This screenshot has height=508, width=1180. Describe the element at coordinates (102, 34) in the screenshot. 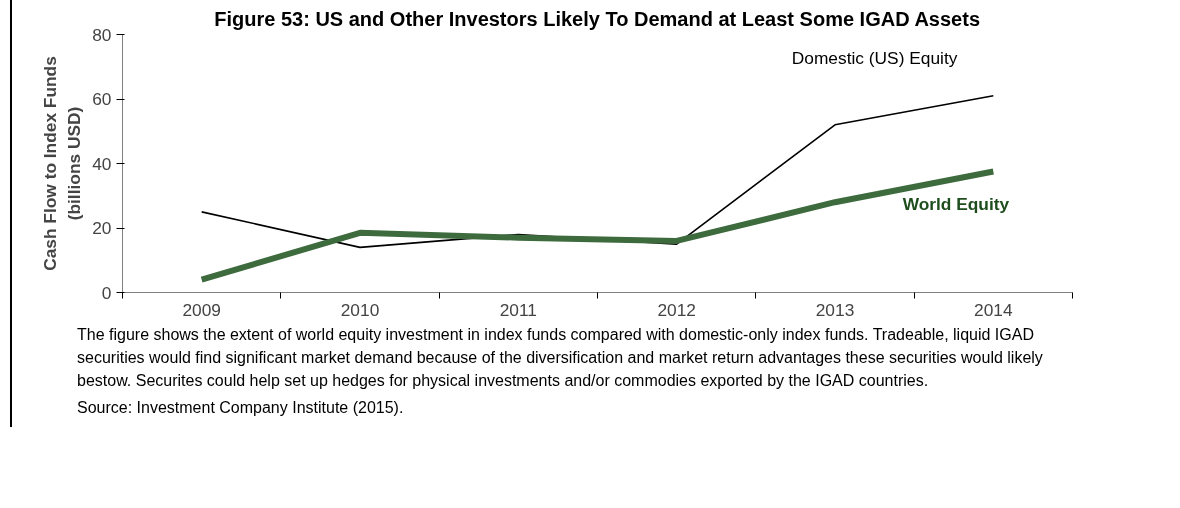

I see `y-tick-label: 80` at that location.